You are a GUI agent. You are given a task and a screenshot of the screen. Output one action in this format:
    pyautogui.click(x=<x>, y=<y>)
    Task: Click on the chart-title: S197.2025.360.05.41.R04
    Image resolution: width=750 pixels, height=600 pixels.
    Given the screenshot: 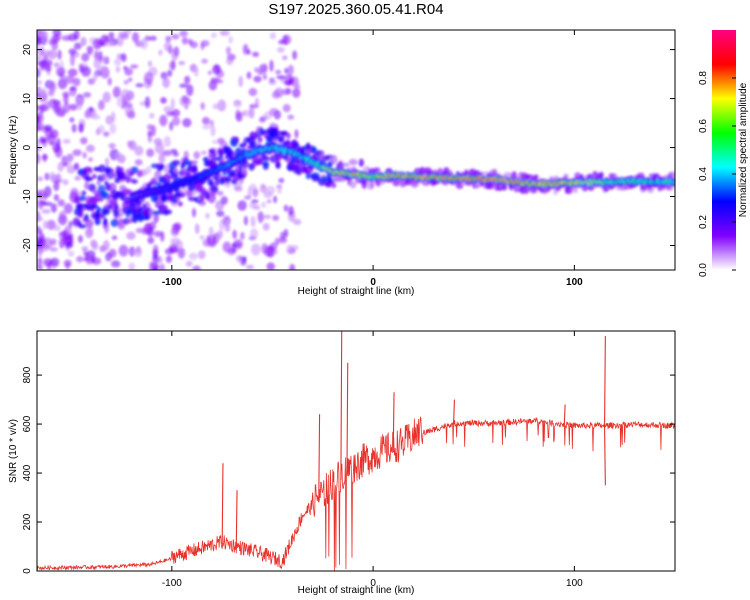 What is the action you would take?
    pyautogui.click(x=355, y=9)
    